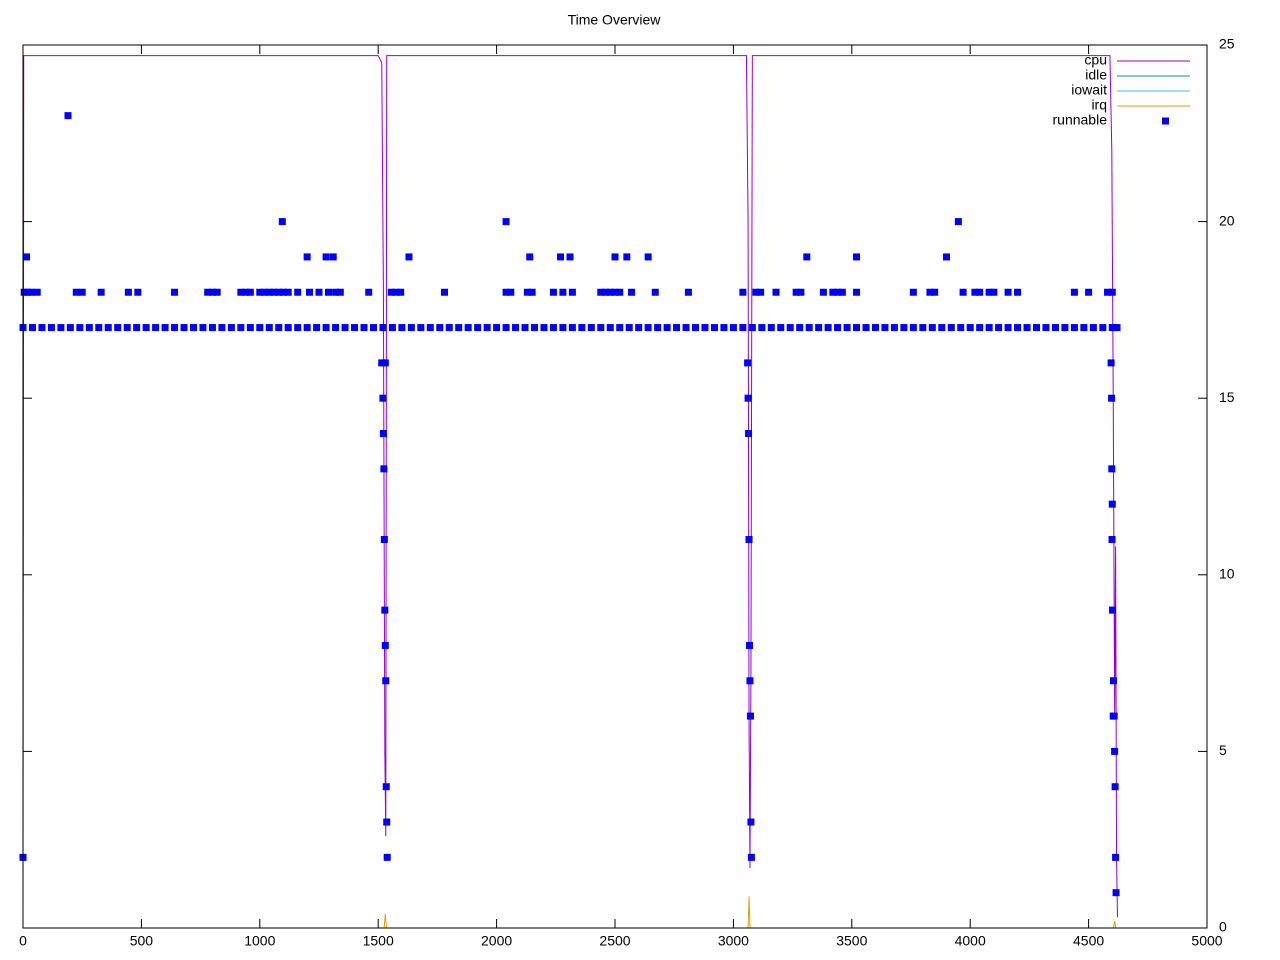  What do you see at coordinates (259, 941) in the screenshot?
I see `x-tick-label: 1000` at bounding box center [259, 941].